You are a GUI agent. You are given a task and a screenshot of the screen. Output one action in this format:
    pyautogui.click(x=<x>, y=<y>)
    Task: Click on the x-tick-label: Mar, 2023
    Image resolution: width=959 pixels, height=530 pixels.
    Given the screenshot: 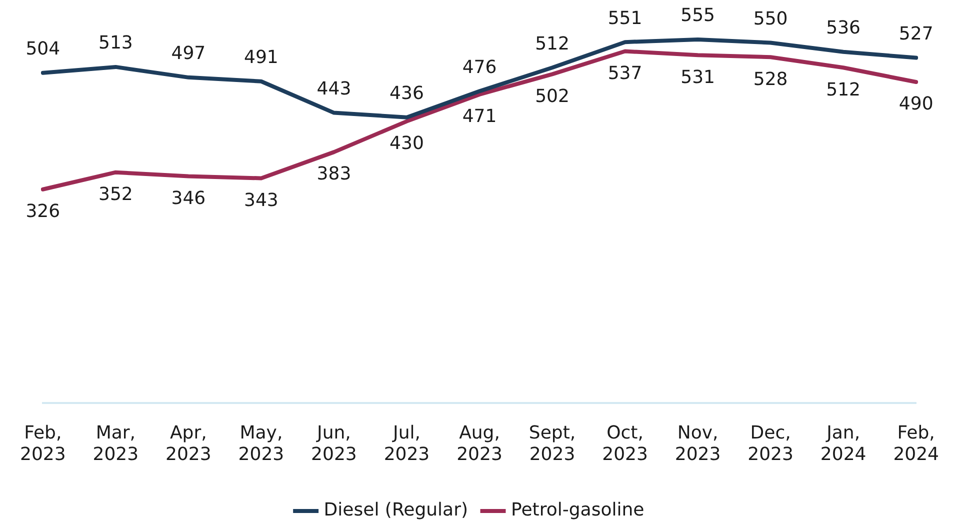 What is the action you would take?
    pyautogui.click(x=115, y=443)
    